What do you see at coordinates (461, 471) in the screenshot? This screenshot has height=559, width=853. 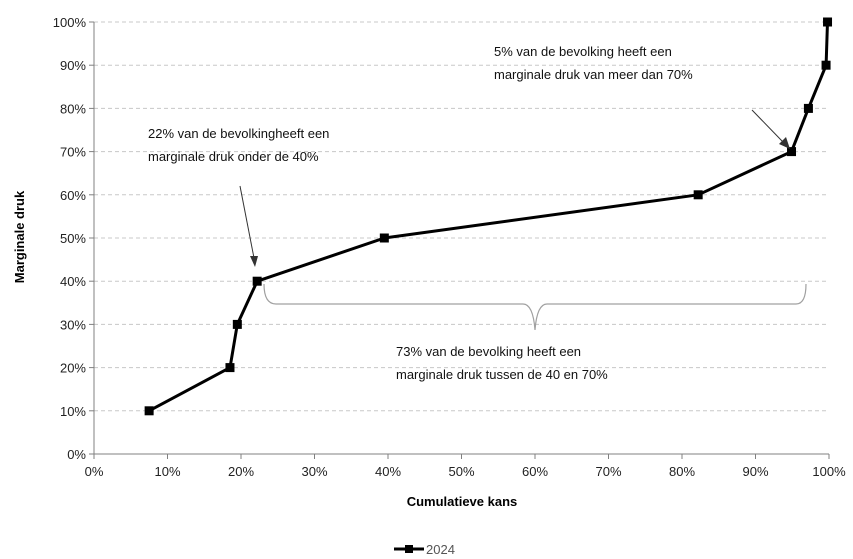 I see `x-tick-label: 50%` at bounding box center [461, 471].